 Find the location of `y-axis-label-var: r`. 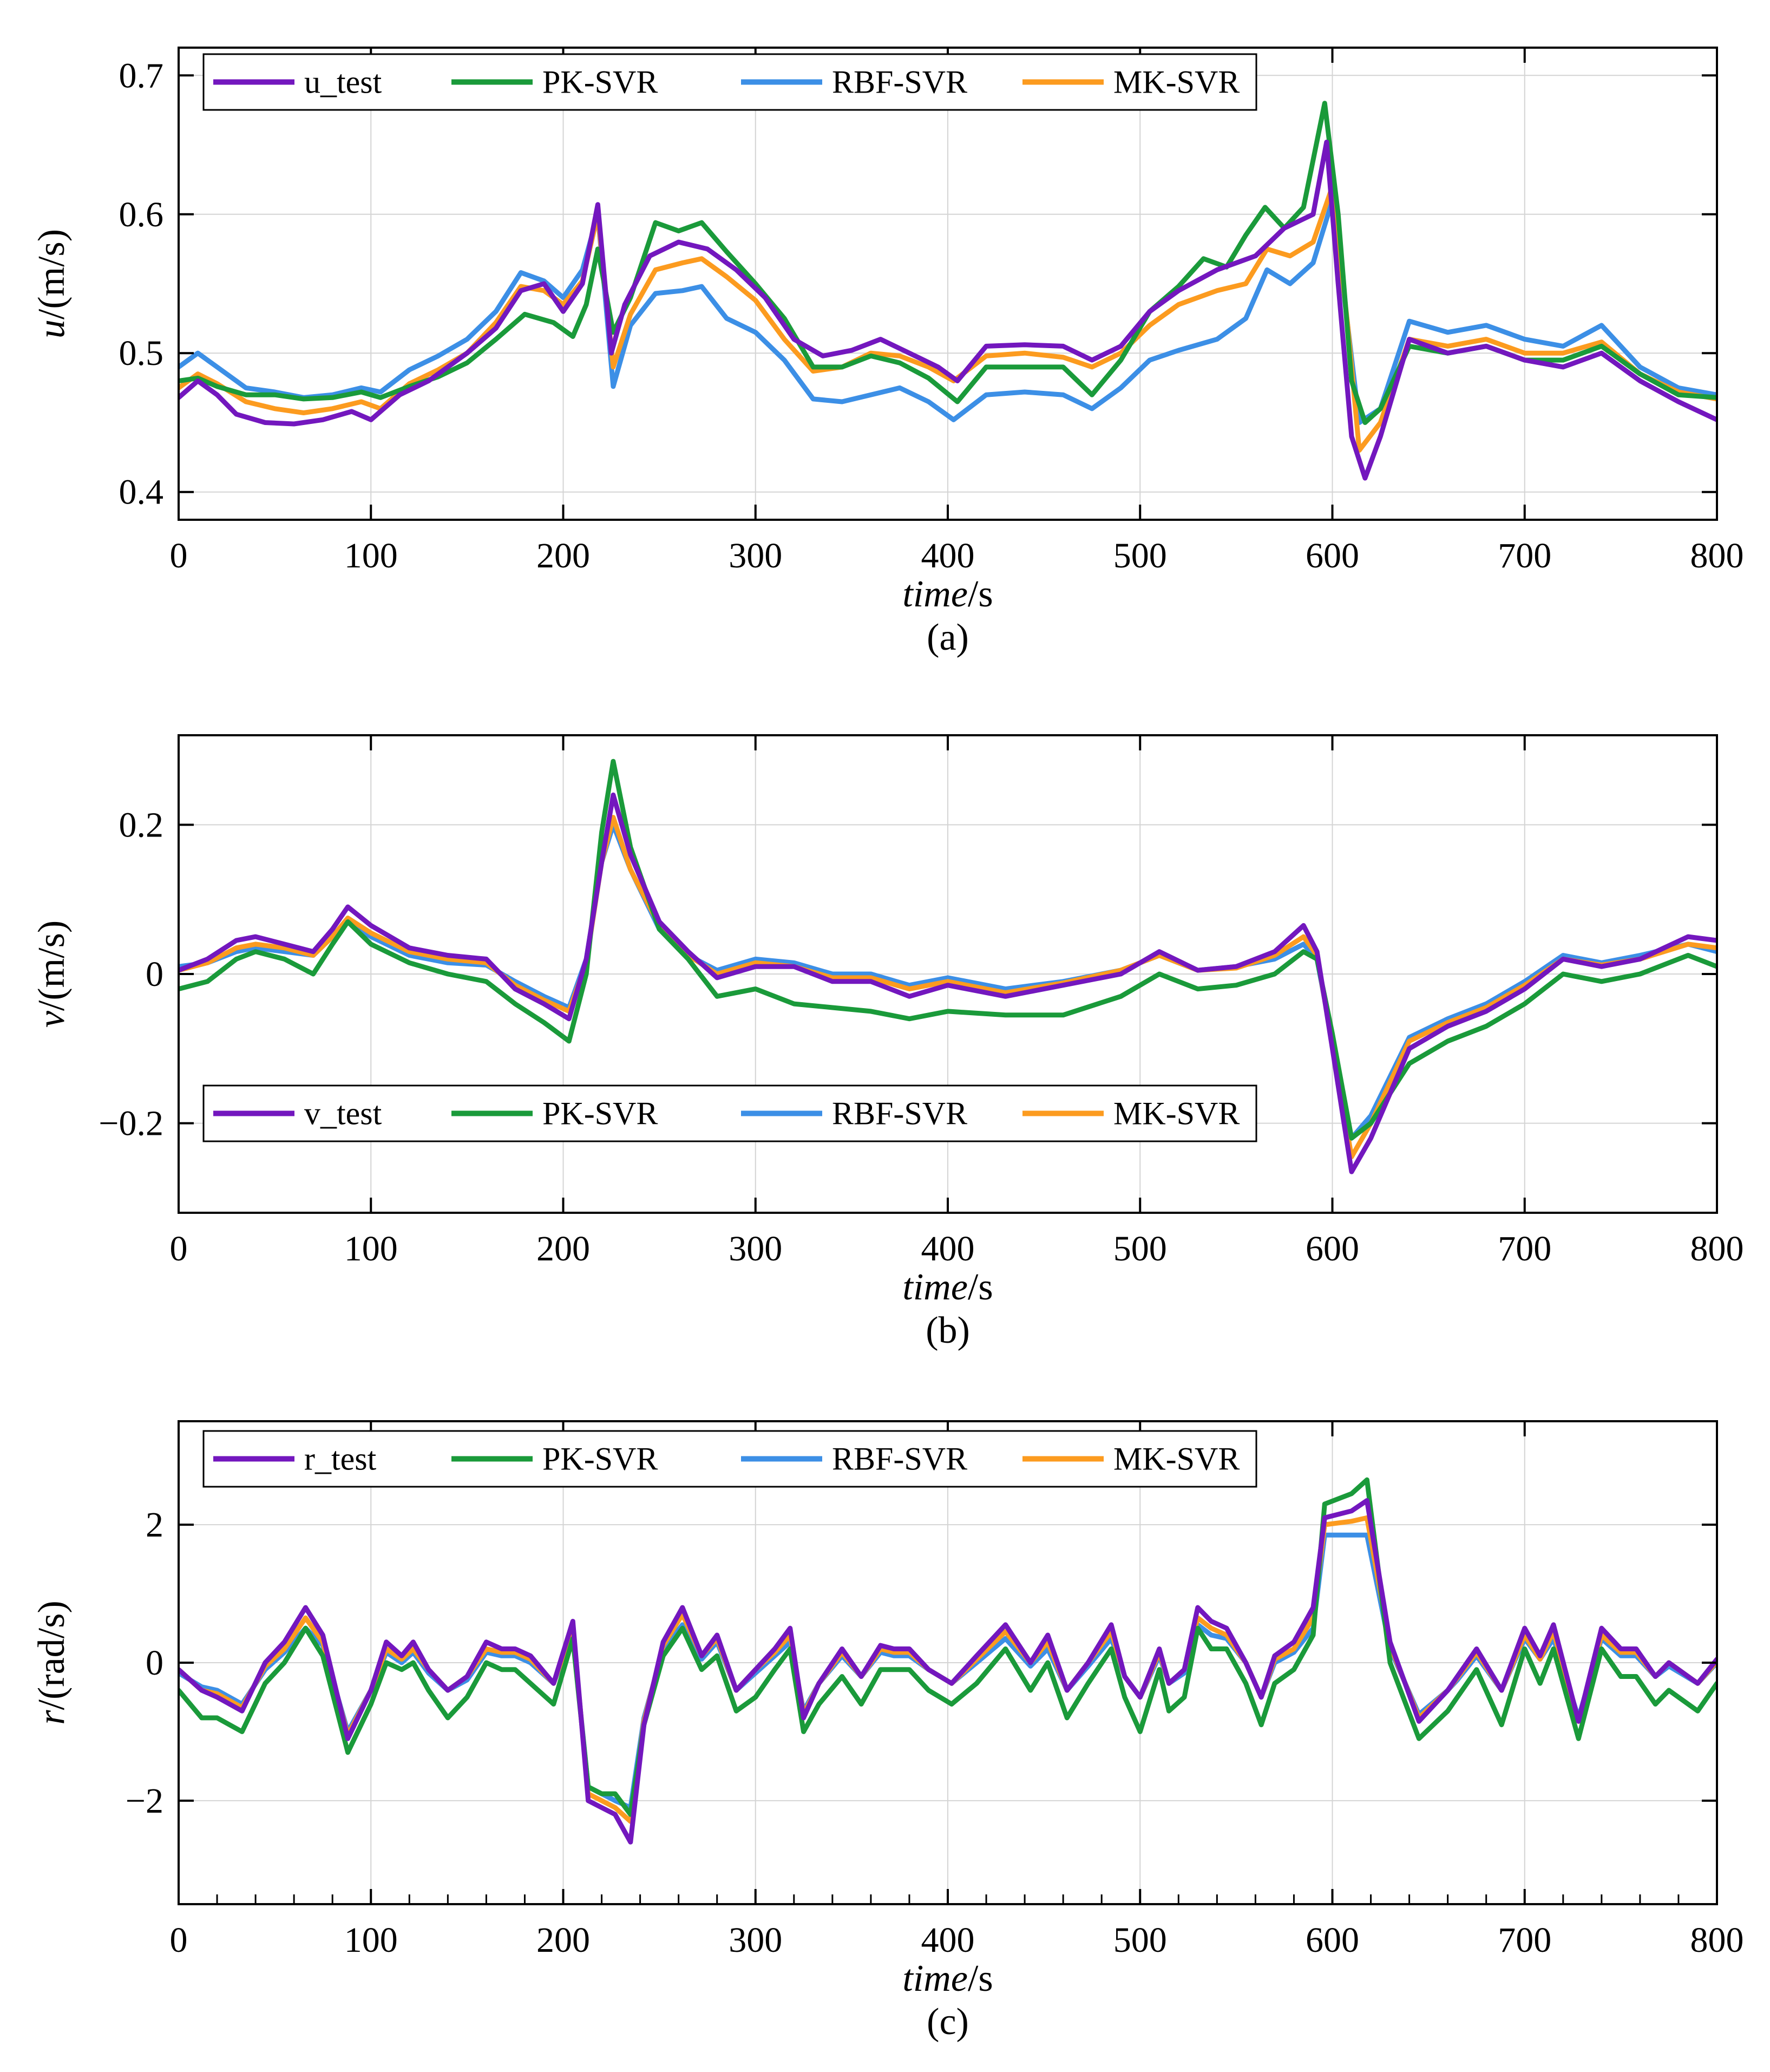

y-axis-label-var: r is located at coordinates (52, 1717).